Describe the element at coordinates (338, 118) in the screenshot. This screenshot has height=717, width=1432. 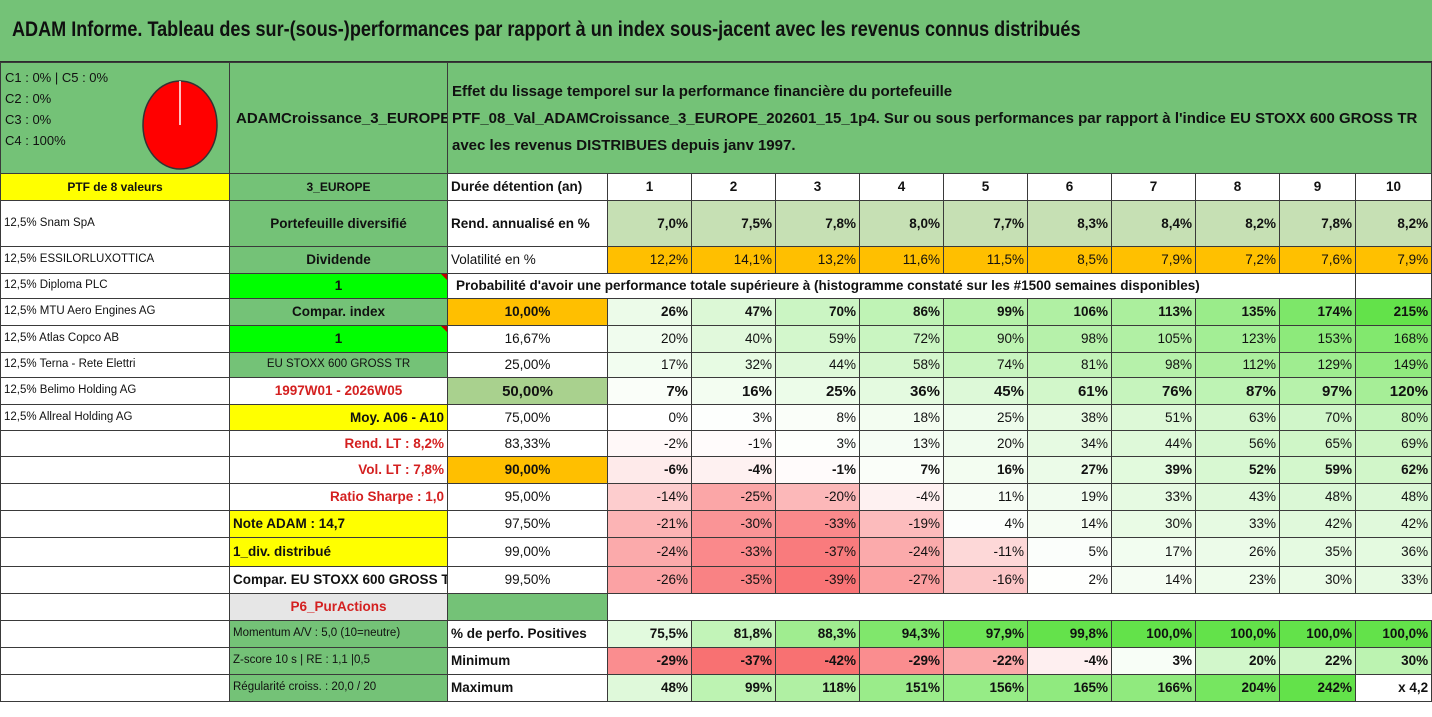
I see `portfolio-name: ADAMCroissance_3_EUROPE_202601_15_1p4` at that location.